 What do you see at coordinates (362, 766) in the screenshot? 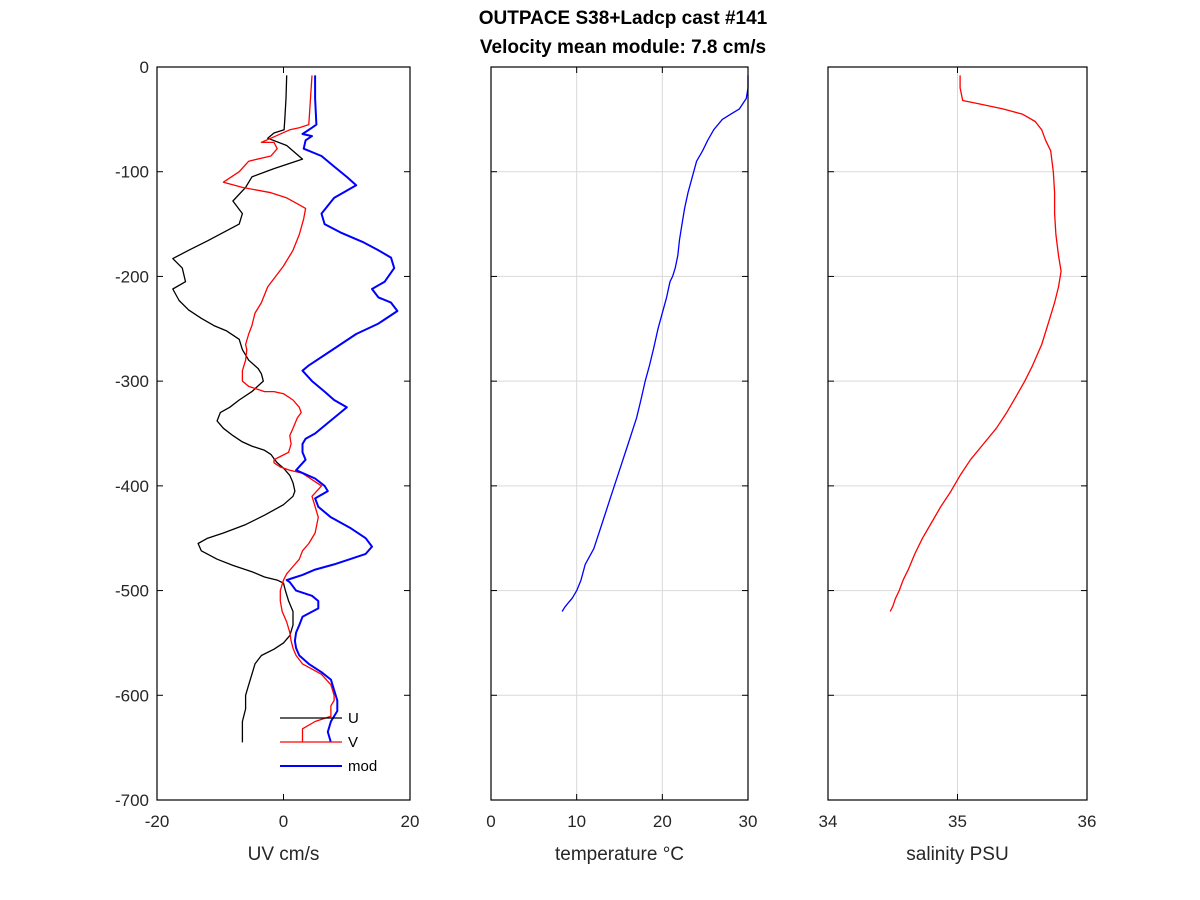
I see `legend-label-mod: mod` at bounding box center [362, 766].